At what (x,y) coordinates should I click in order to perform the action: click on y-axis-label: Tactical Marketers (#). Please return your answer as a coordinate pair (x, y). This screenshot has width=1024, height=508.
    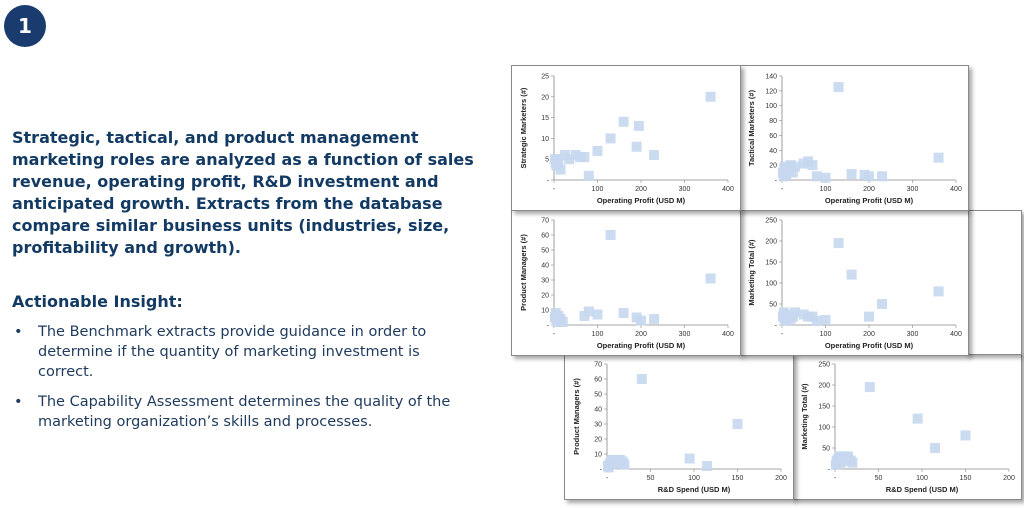
    Looking at the image, I should click on (751, 127).